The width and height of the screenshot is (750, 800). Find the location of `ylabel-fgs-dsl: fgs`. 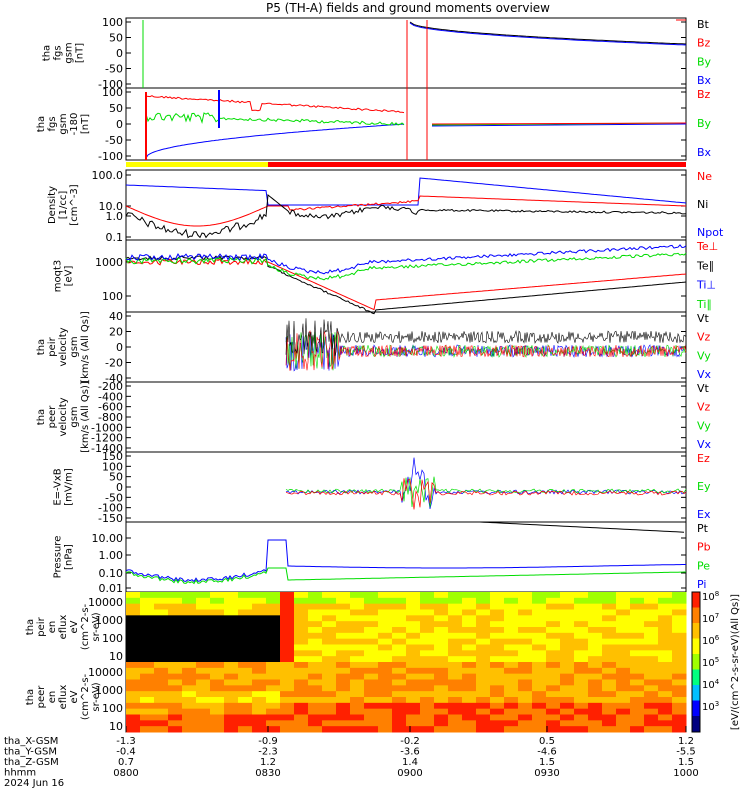

ylabel-fgs-dsl: fgs is located at coordinates (52, 123).